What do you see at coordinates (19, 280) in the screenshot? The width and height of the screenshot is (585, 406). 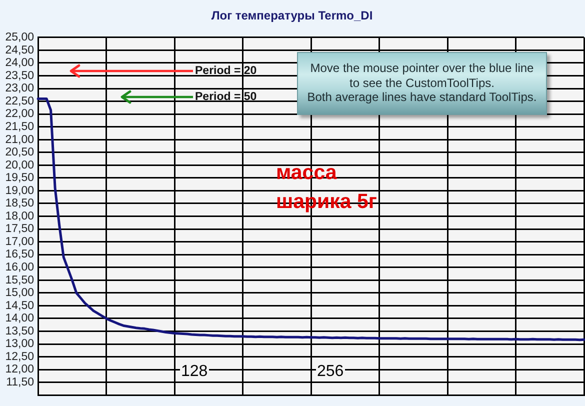 I see `y-tick-label: 15,50` at bounding box center [19, 280].